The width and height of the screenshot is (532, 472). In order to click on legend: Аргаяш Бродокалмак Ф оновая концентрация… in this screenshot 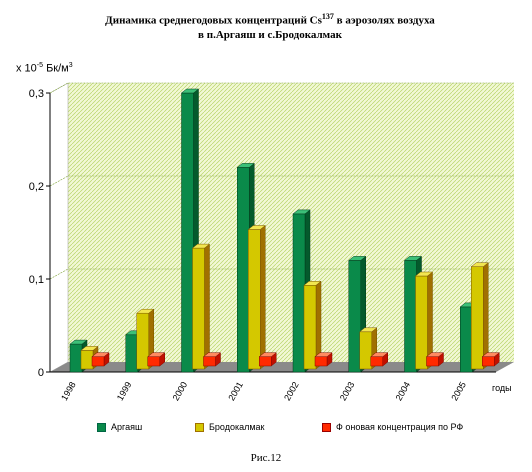, I will do `click(266, 429)`.